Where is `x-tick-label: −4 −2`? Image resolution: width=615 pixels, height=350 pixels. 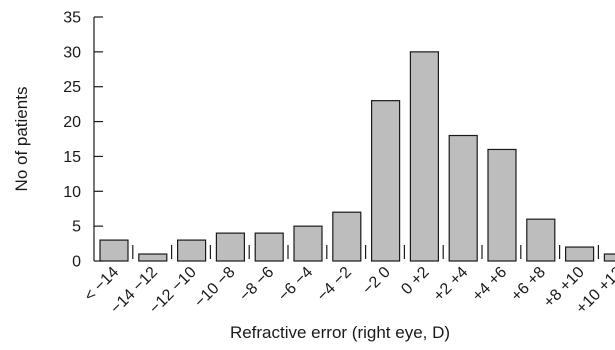
x-tick-label: −4 −2 is located at coordinates (334, 284).